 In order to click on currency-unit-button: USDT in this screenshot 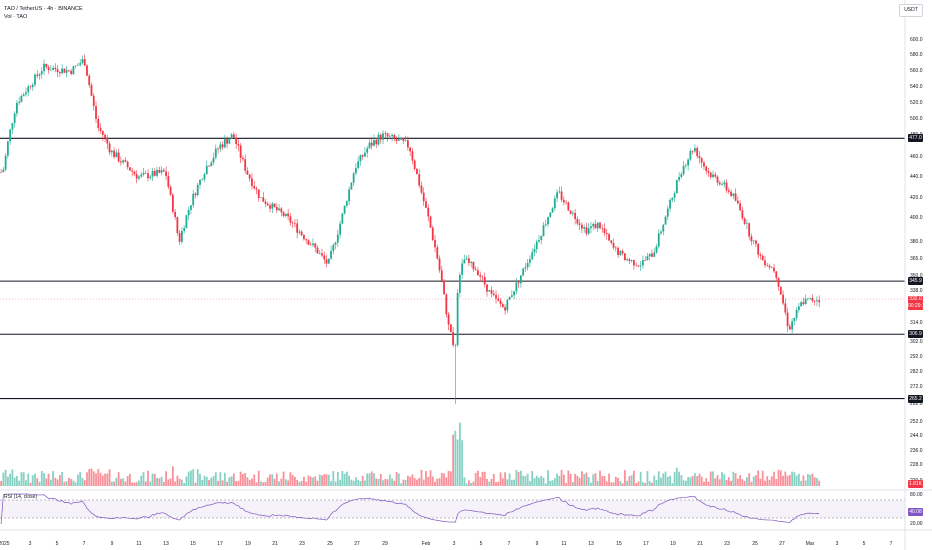, I will do `click(911, 10)`.